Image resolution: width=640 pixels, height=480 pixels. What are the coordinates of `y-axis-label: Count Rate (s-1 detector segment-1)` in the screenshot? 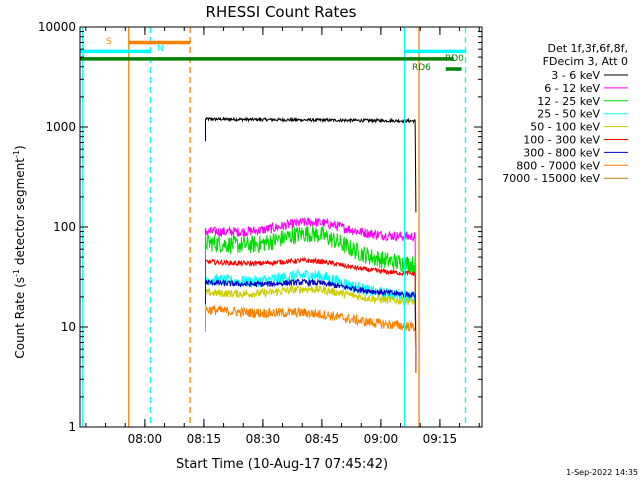 It's located at (19, 251).